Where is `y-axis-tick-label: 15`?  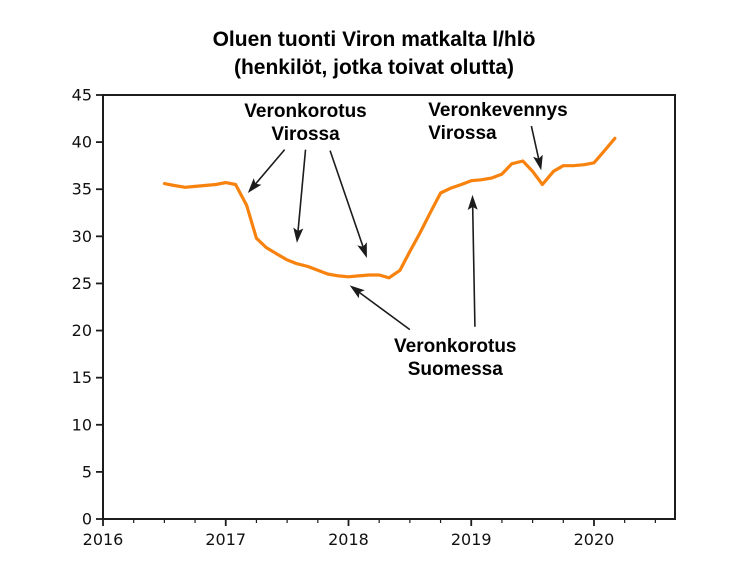 y-axis-tick-label: 15 is located at coordinates (82, 377).